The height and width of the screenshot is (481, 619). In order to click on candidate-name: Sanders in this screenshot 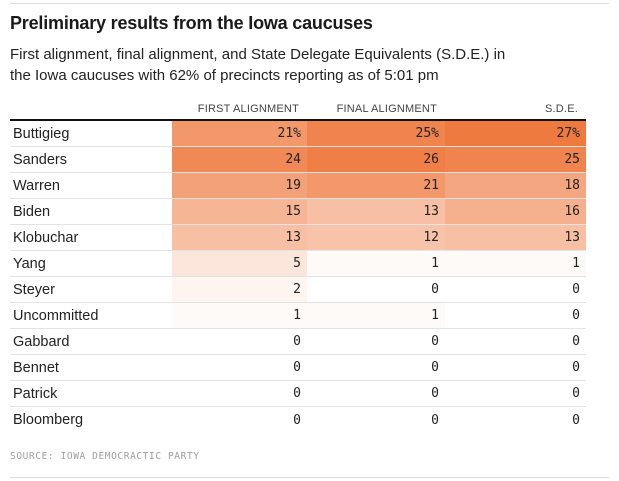, I will do `click(40, 159)`.